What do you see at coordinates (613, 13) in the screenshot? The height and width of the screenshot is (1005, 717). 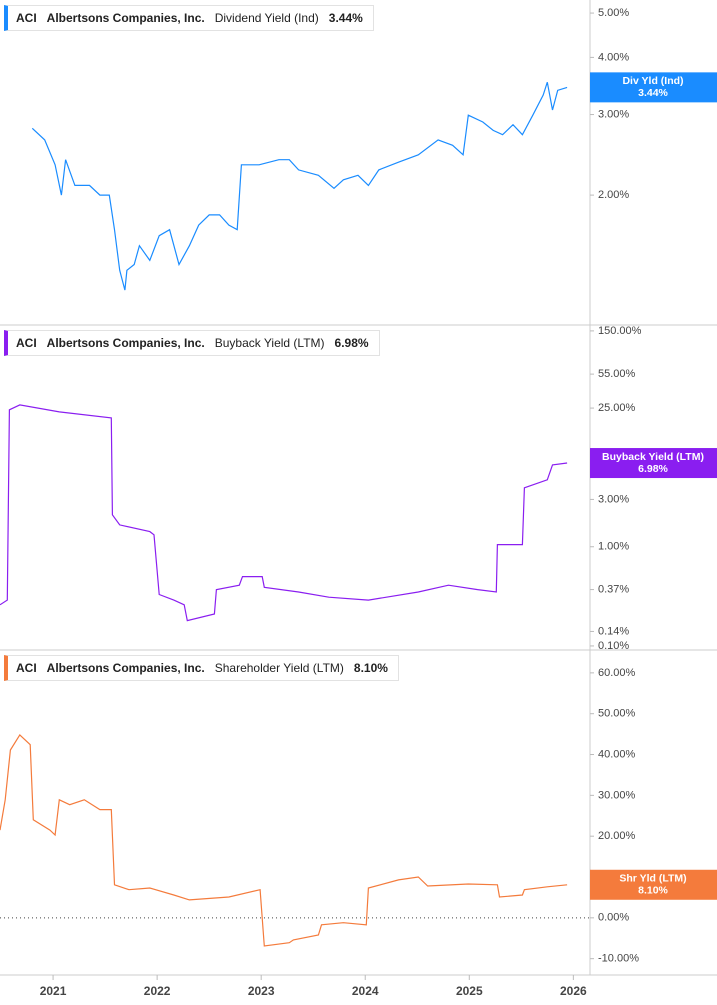 I see `y-tick-label: 5.00%` at bounding box center [613, 13].